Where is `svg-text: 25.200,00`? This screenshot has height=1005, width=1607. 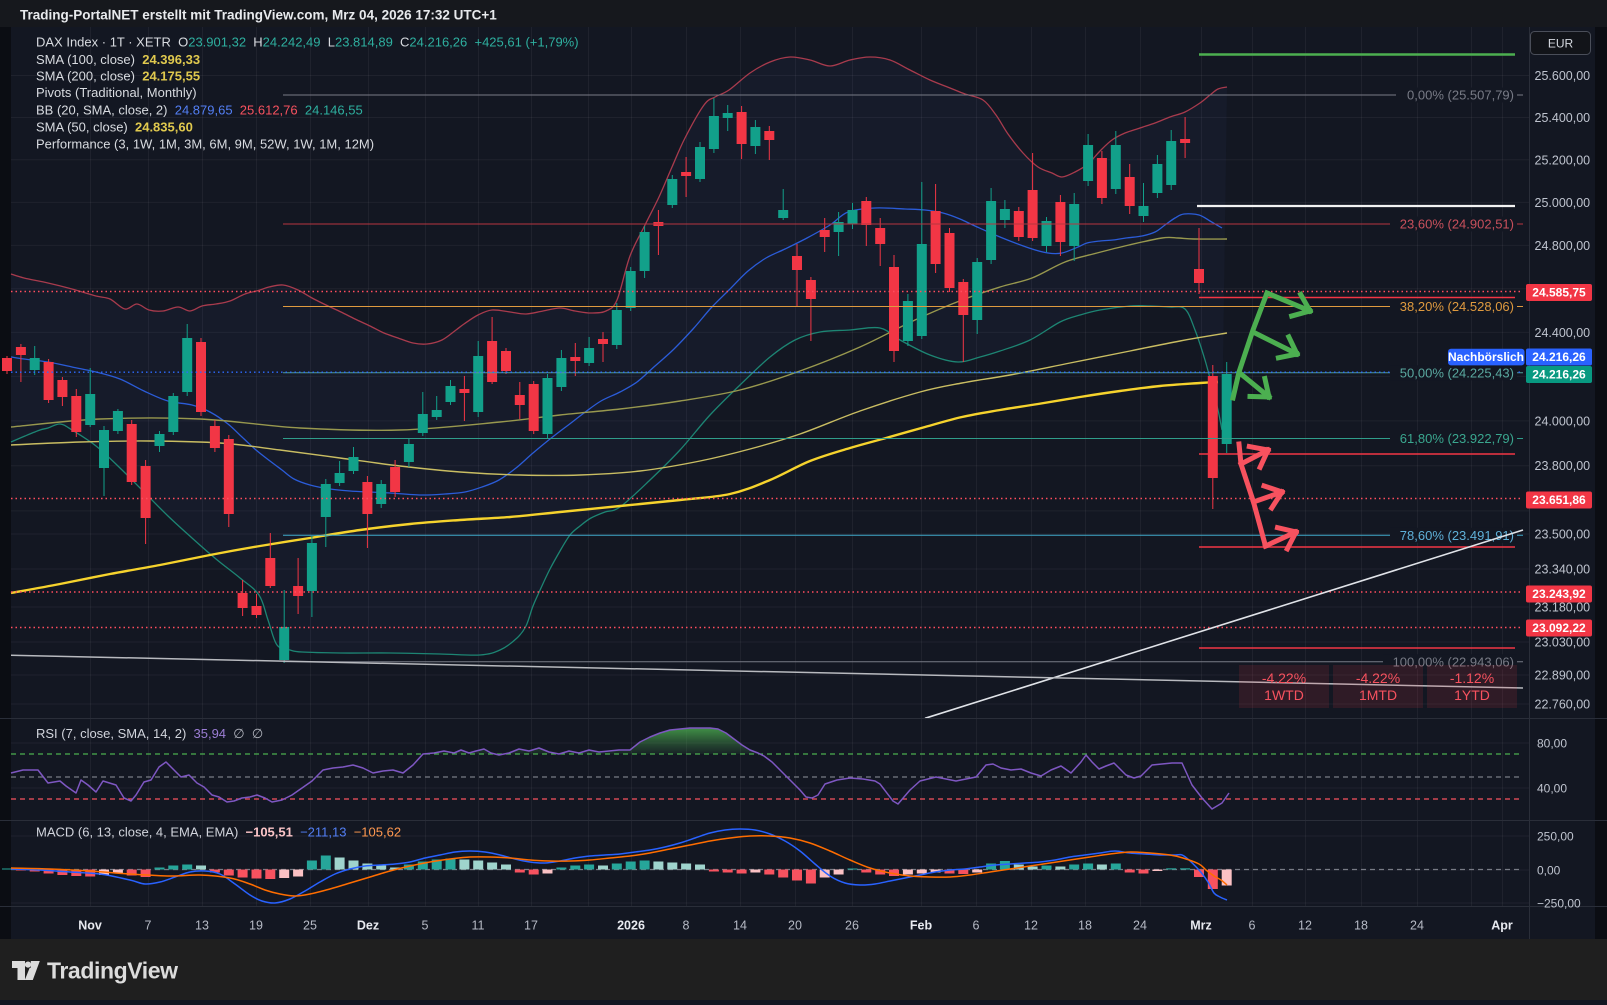
svg-text: 25.200,00 is located at coordinates (1563, 160).